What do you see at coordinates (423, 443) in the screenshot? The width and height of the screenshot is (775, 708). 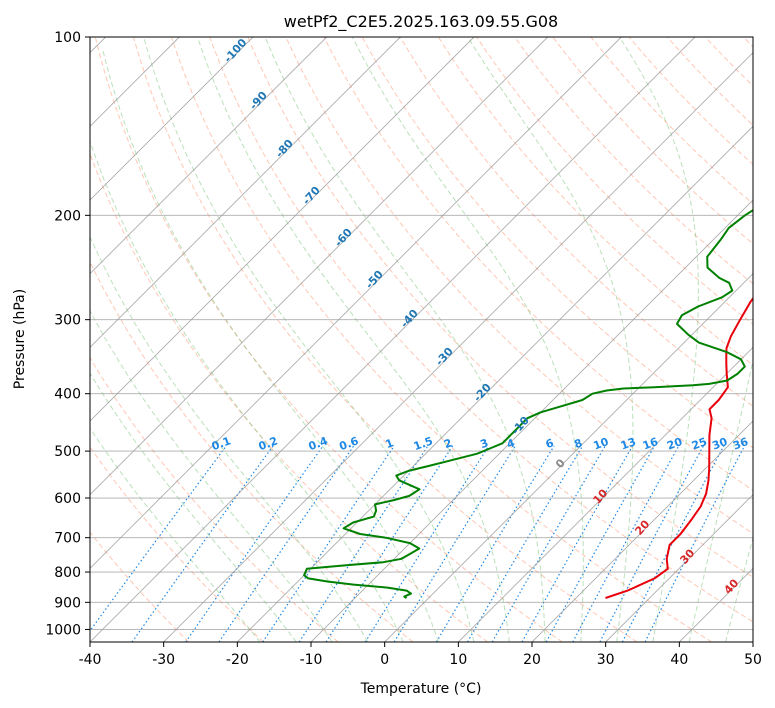 I see `mixing-ratio-label: 1.5` at bounding box center [423, 443].